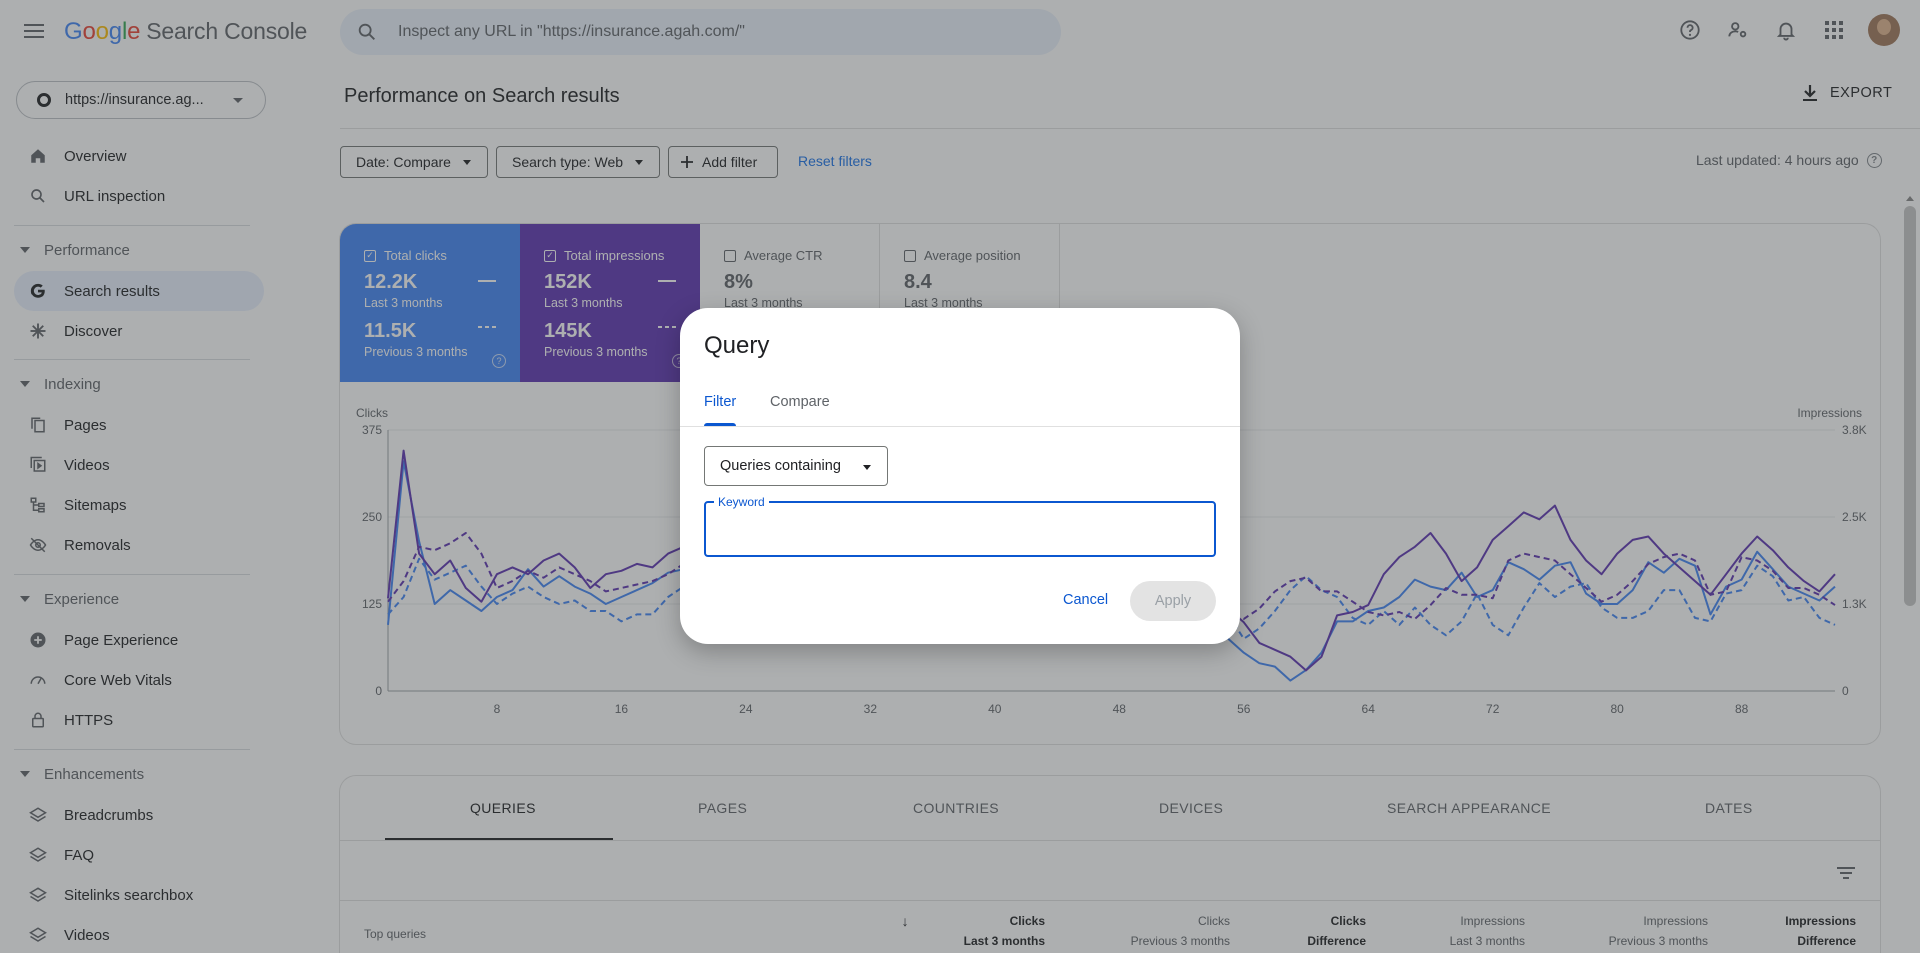  Describe the element at coordinates (1854, 430) in the screenshot. I see `y2-tick-label: 3.8K` at that location.